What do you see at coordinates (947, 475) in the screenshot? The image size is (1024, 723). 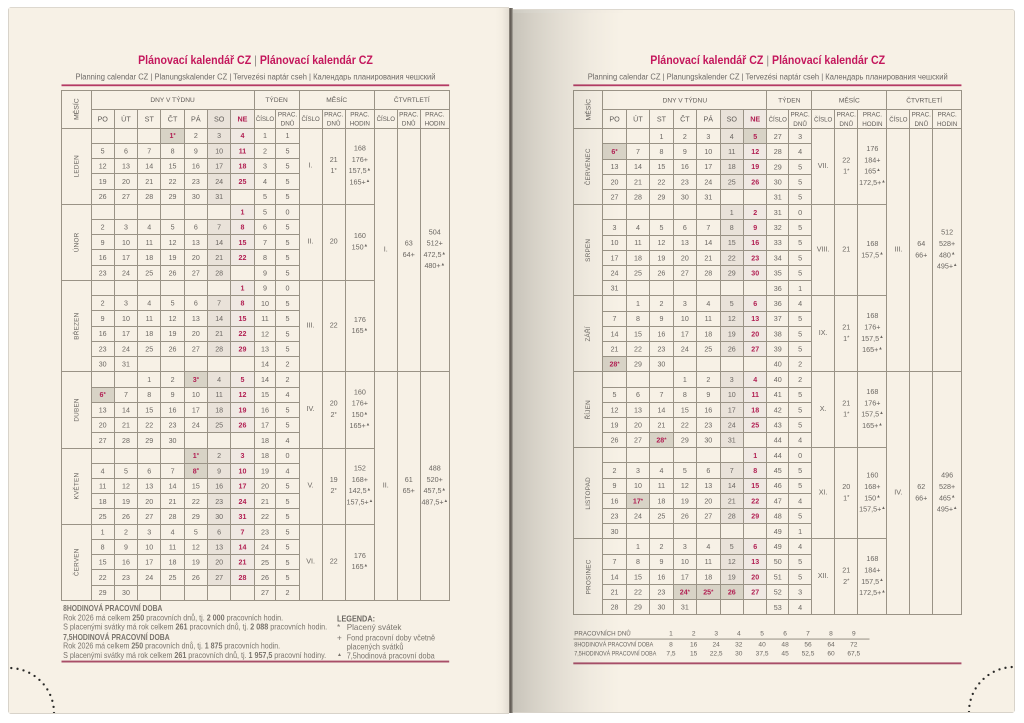 I see `svg-text: 496` at bounding box center [947, 475].